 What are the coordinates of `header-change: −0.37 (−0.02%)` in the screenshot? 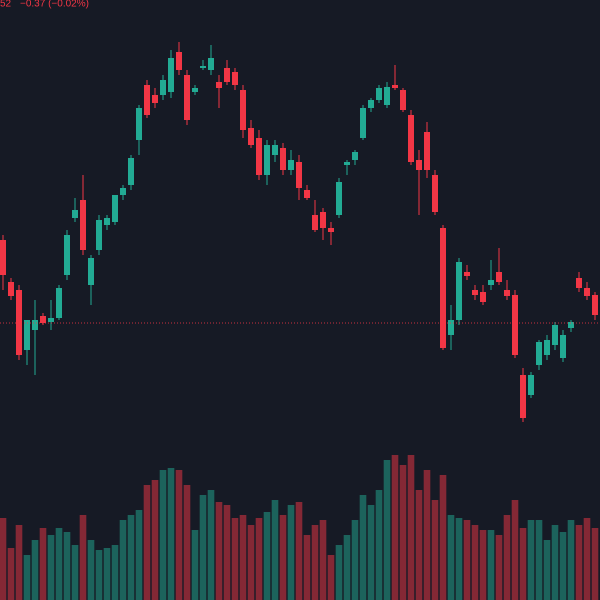 It's located at (54, 5).